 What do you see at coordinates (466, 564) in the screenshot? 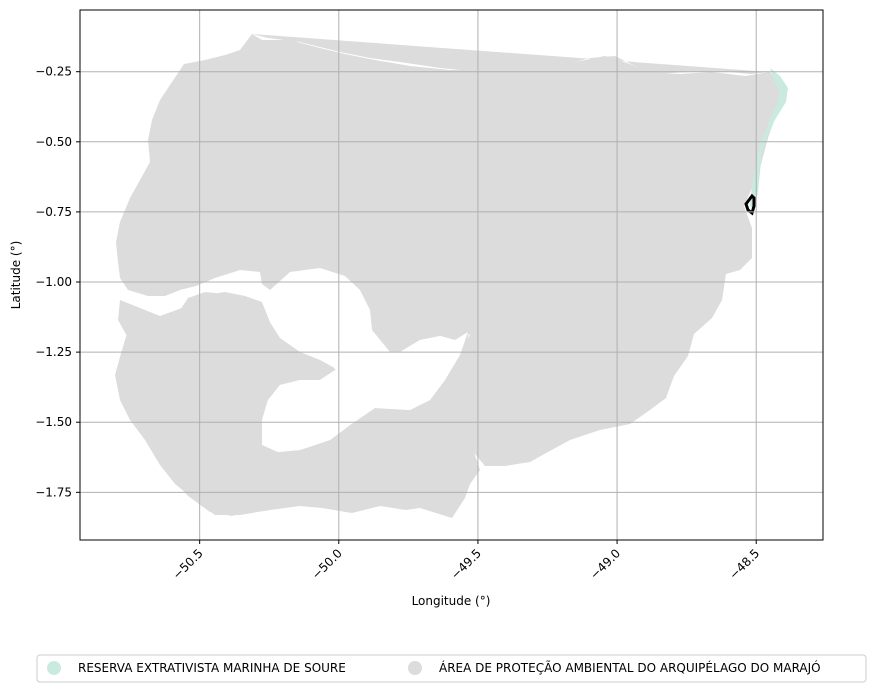
I see `x-tick-label: −49.5` at bounding box center [466, 564].